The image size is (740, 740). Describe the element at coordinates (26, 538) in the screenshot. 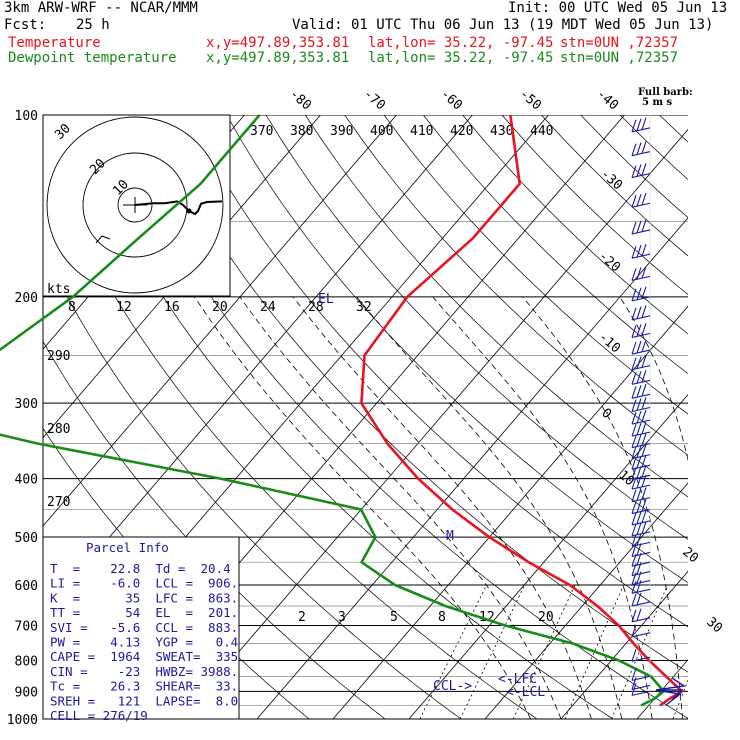

I see `pressure-tick-label: 500` at that location.